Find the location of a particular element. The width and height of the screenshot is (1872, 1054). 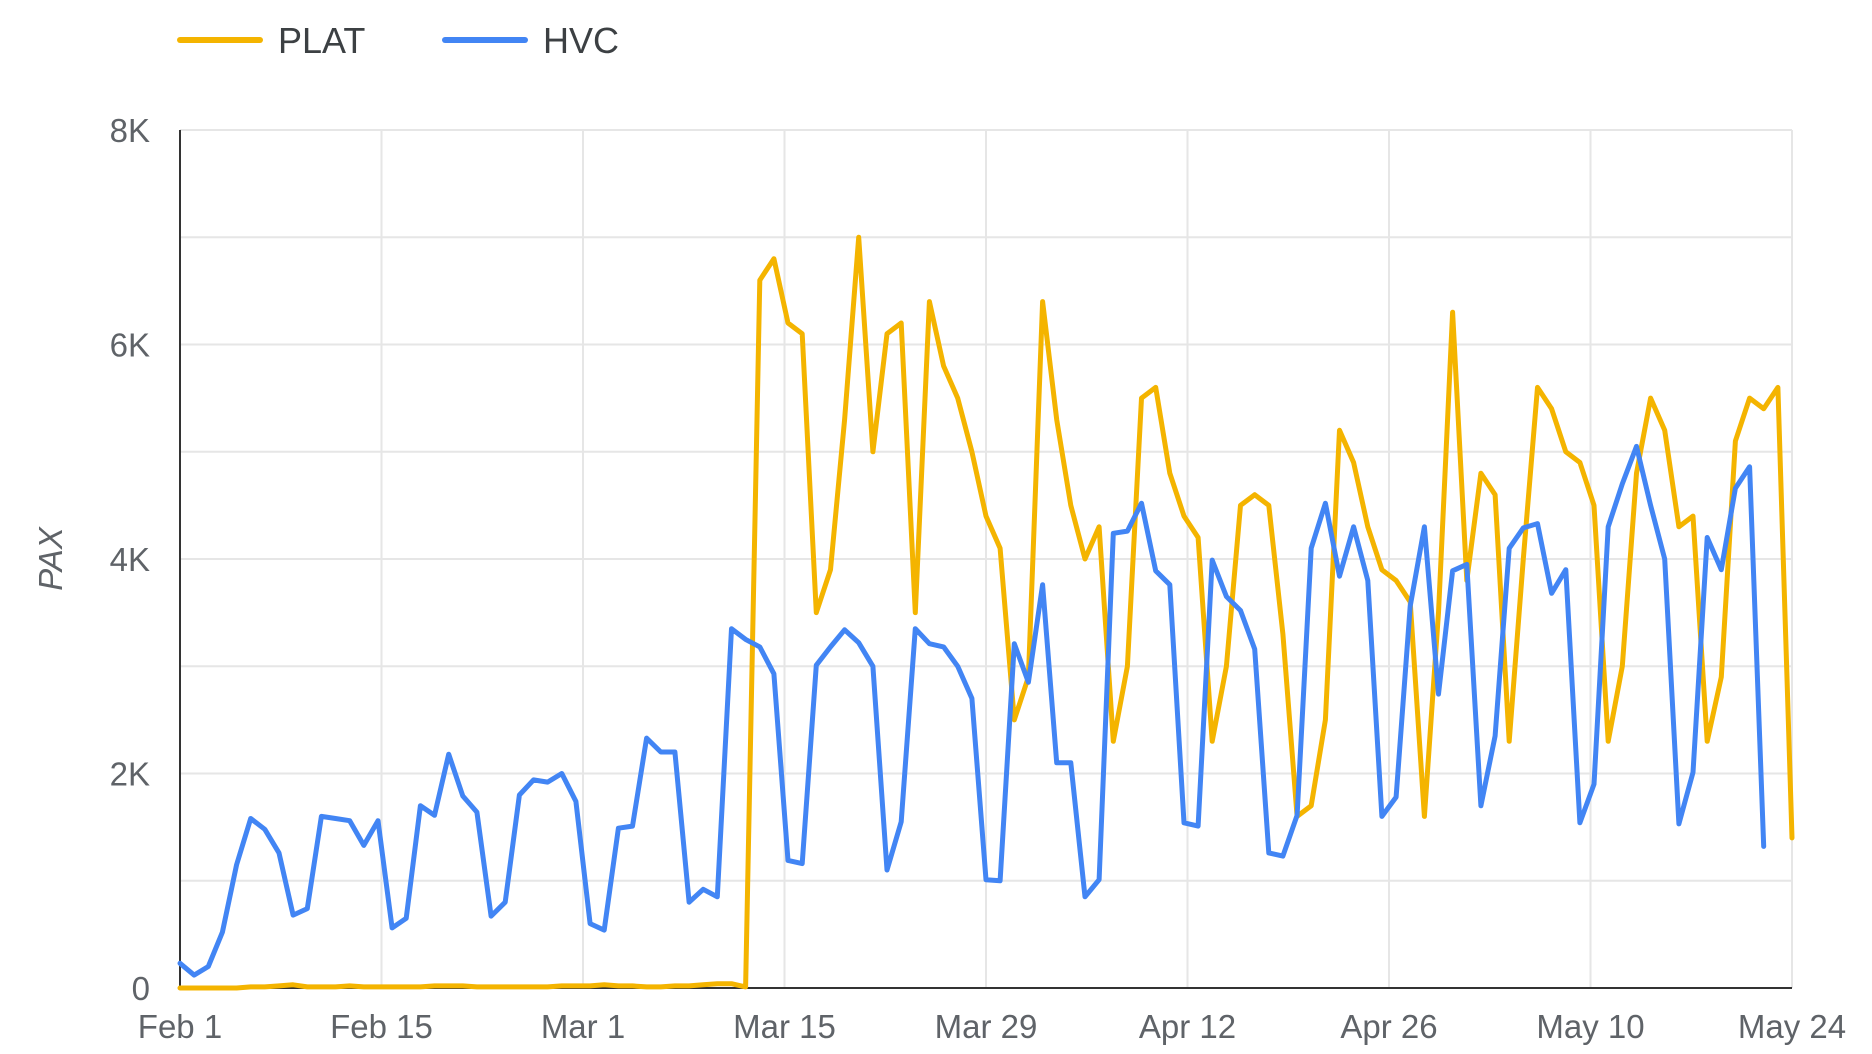

x-tick-label: Mar 29 is located at coordinates (986, 1026).